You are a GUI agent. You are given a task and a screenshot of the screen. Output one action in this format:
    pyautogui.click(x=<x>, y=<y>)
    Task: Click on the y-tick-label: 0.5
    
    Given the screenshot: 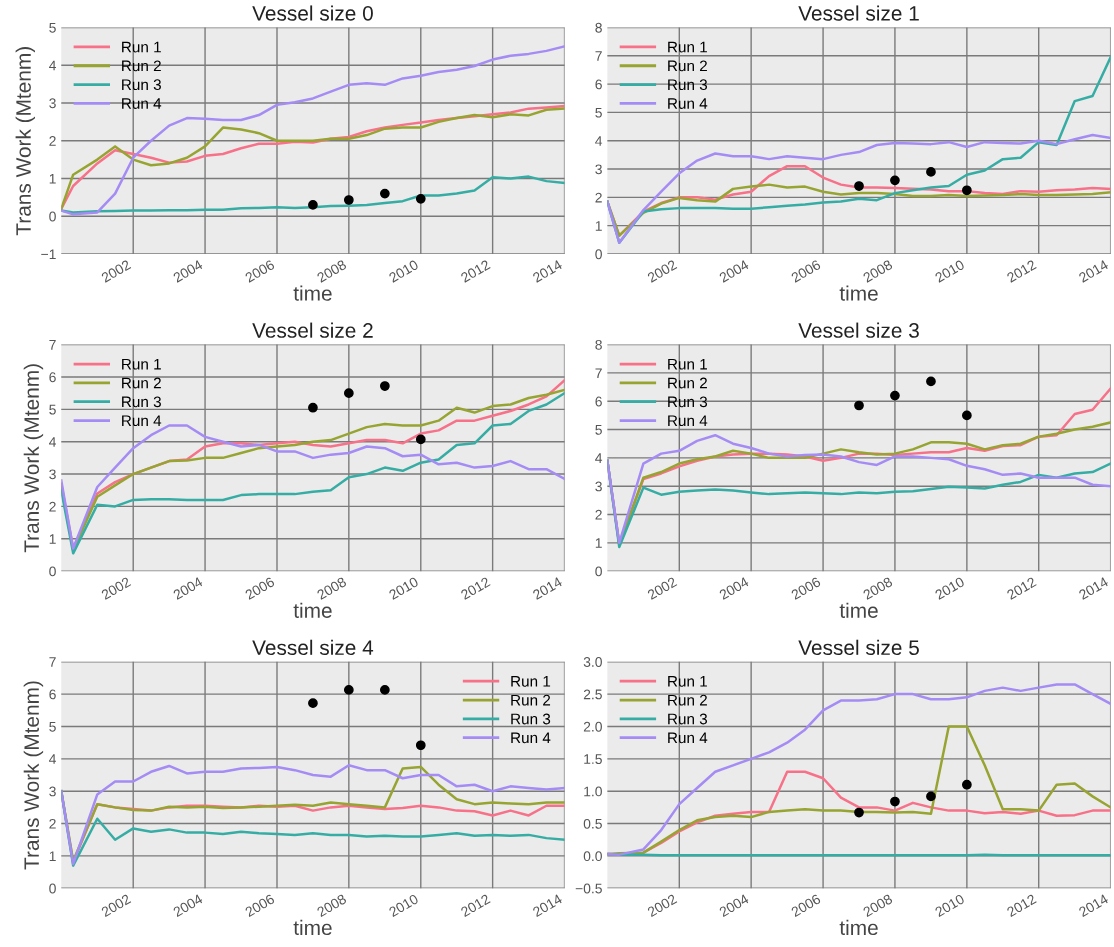 What is the action you would take?
    pyautogui.click(x=592, y=823)
    